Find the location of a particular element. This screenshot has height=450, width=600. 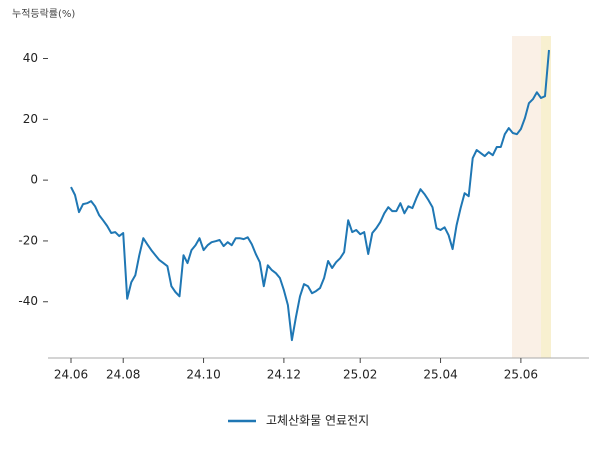

x-tick-label: 25.02 is located at coordinates (360, 375).